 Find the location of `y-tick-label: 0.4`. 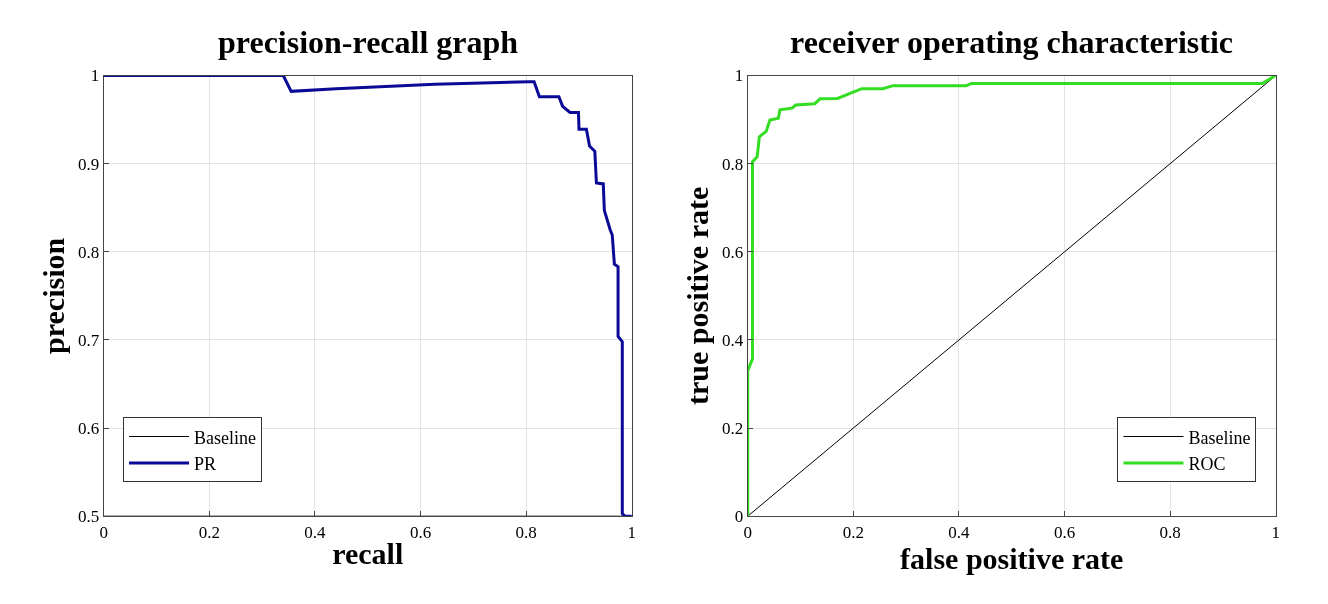

y-tick-label: 0.4 is located at coordinates (733, 340).